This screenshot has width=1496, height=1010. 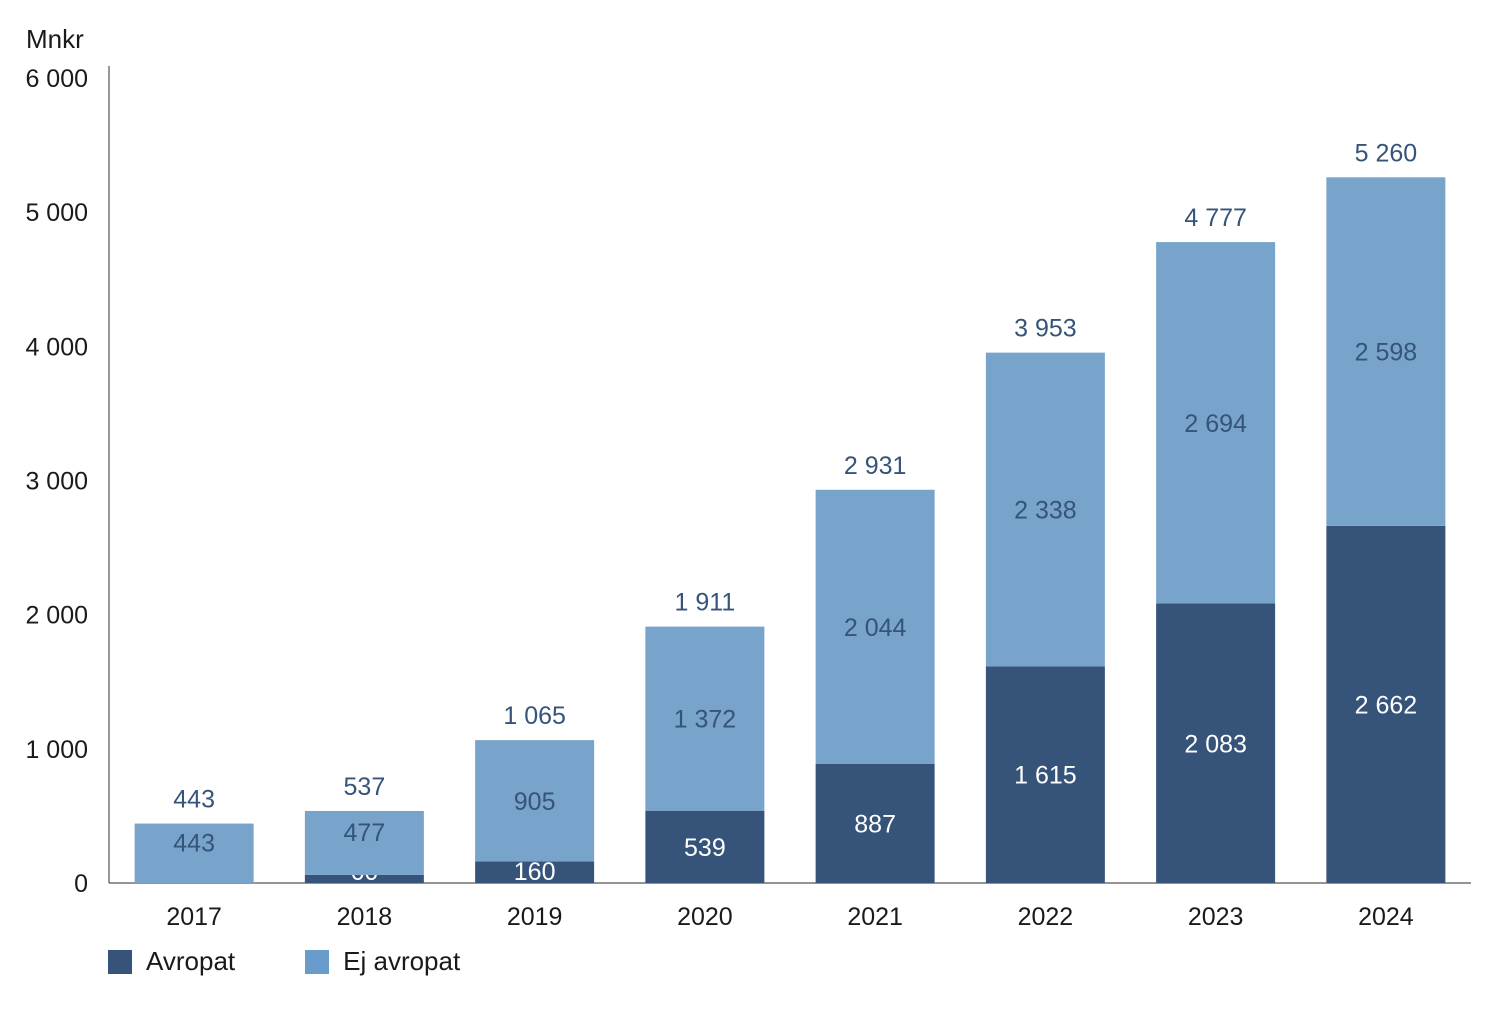 I want to click on y-tick-label: 6 000, so click(x=56, y=79).